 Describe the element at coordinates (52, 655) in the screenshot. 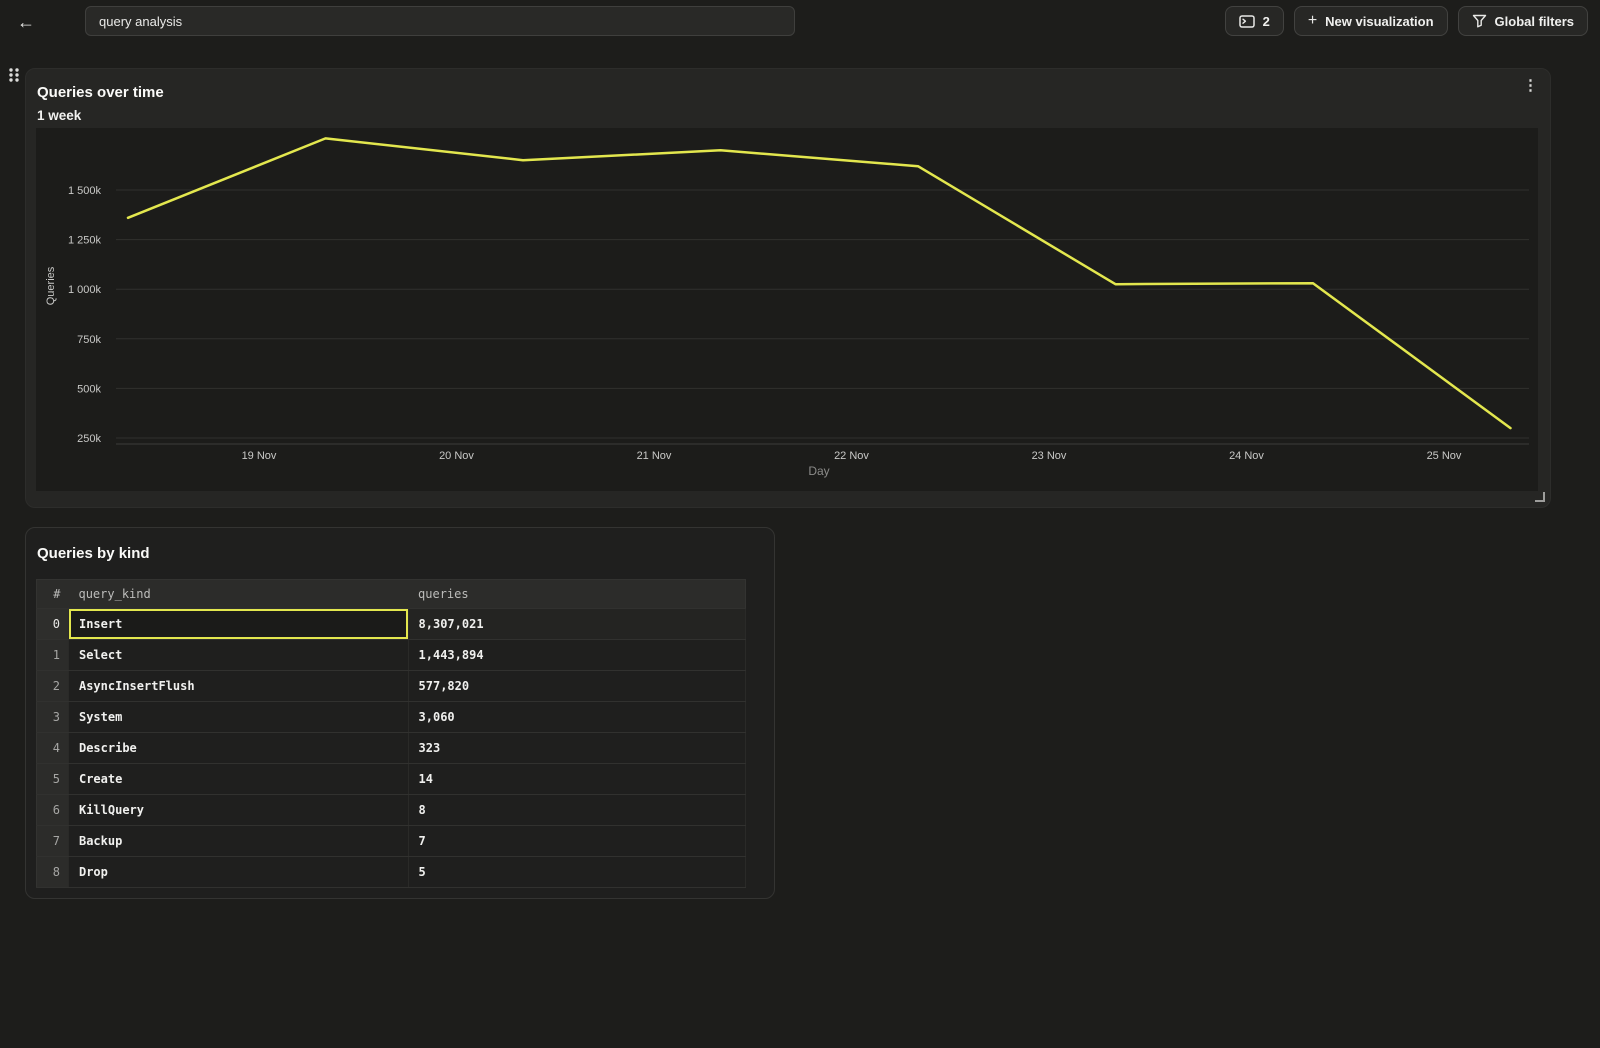

I see `row-index-cell: 1` at that location.